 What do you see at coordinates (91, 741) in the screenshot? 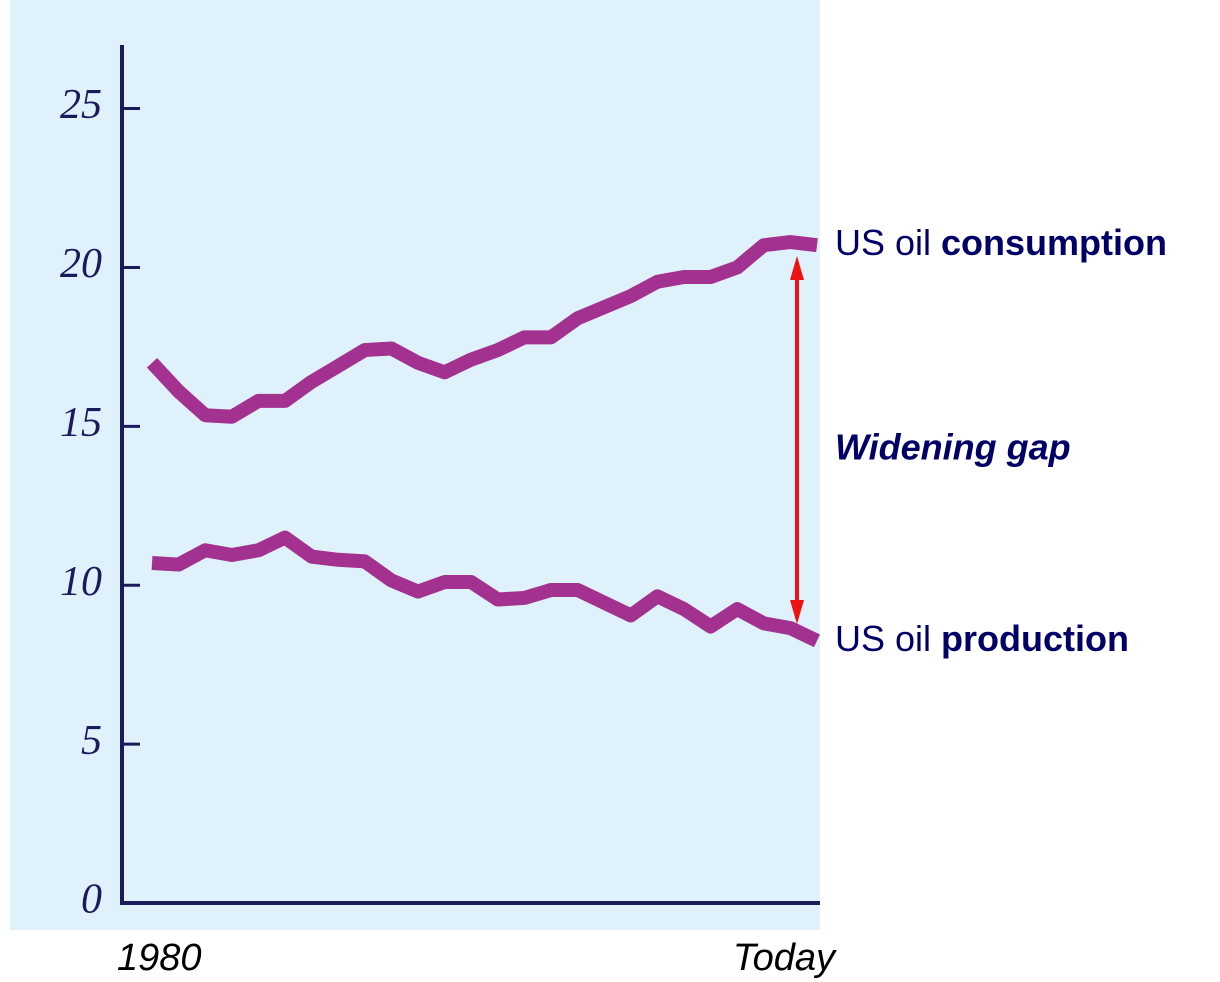
I see `y-tick-label: 5` at bounding box center [91, 741].